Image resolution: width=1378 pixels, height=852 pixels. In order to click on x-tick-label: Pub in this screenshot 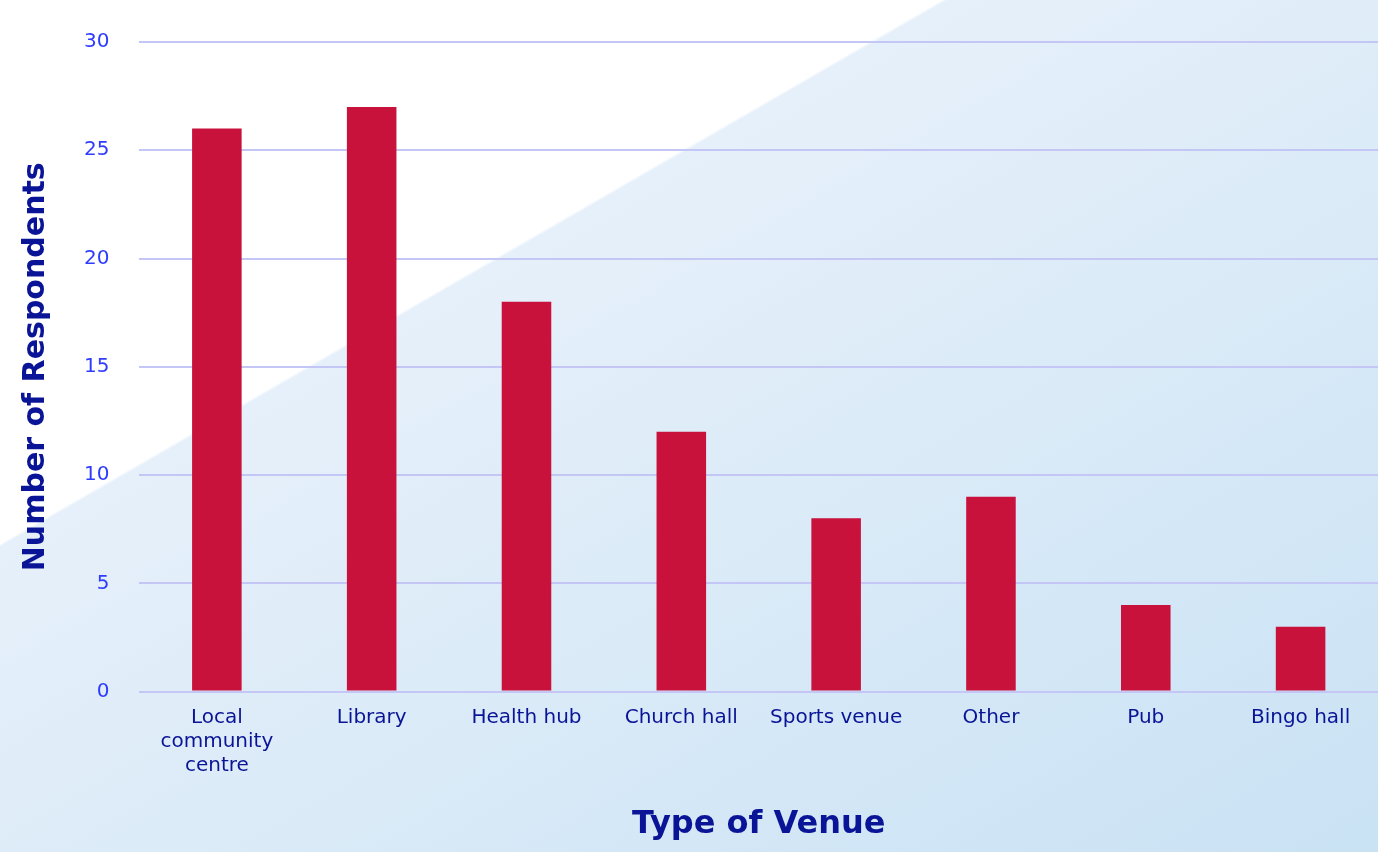, I will do `click(1146, 715)`.